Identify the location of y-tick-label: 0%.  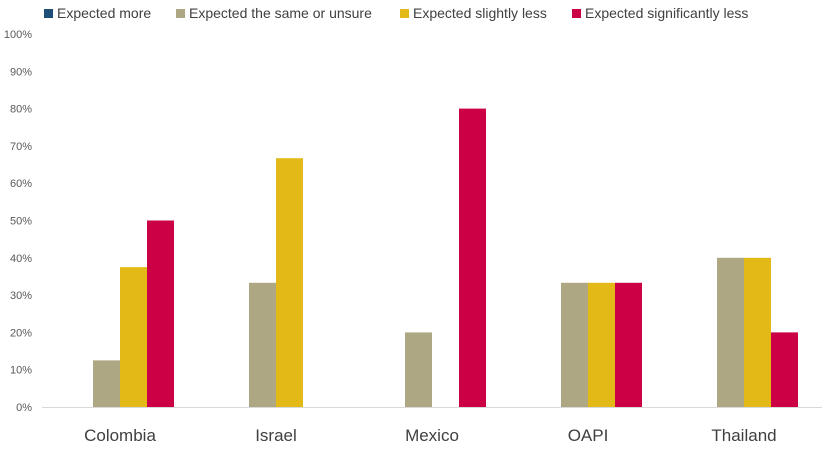
(24, 408).